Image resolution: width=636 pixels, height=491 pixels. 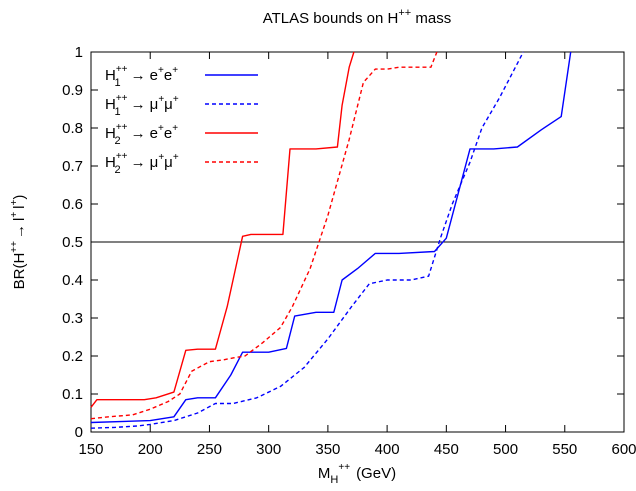 I want to click on chart-title-suffix: mass, so click(x=431, y=18).